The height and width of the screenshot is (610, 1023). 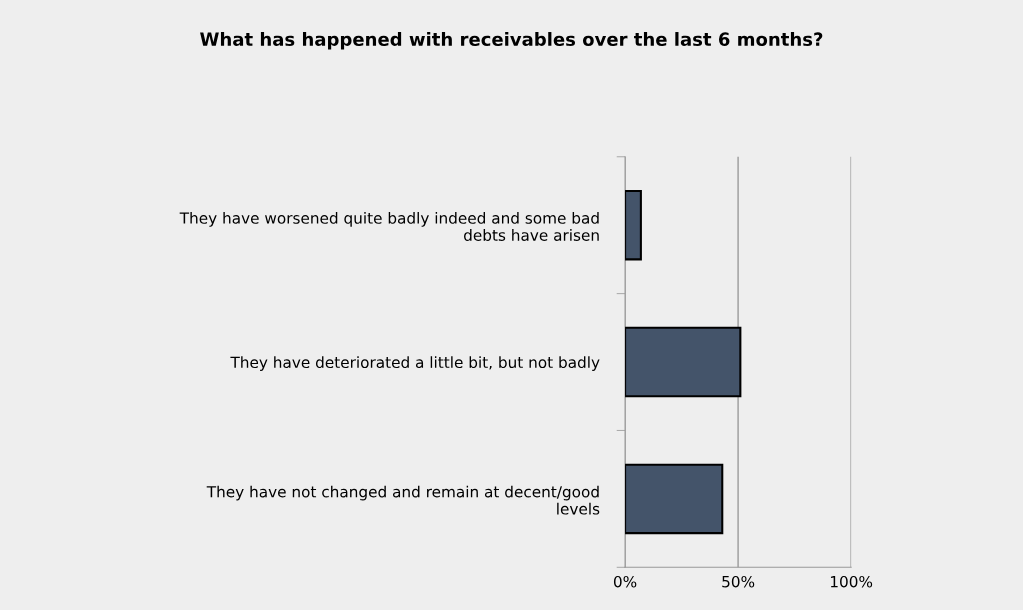 What do you see at coordinates (738, 581) in the screenshot?
I see `x-tick-label: 50%` at bounding box center [738, 581].